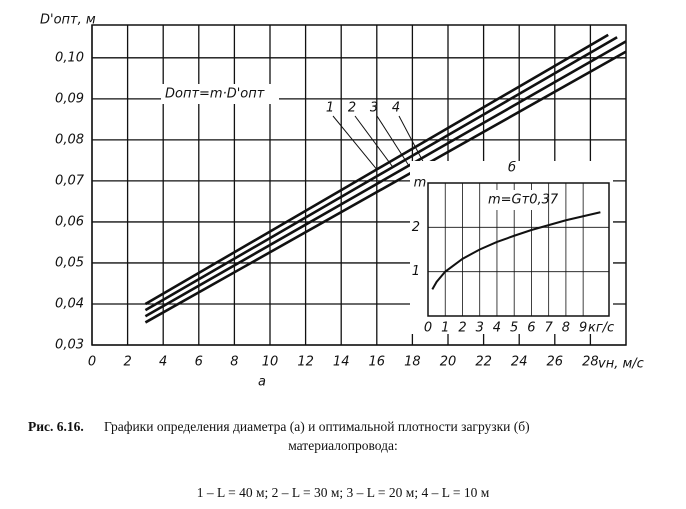  I want to click on caption-label: Рис. 6.16., so click(56, 426).